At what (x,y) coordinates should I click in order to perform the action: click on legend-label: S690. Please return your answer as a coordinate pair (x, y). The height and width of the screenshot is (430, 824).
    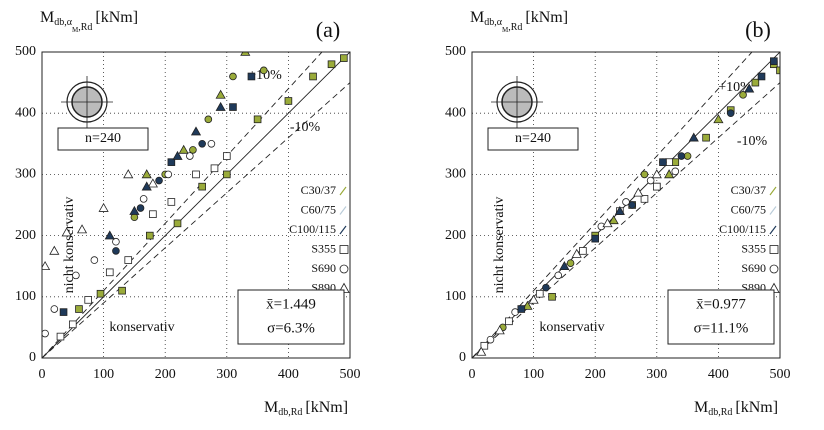
    Looking at the image, I should click on (323, 268).